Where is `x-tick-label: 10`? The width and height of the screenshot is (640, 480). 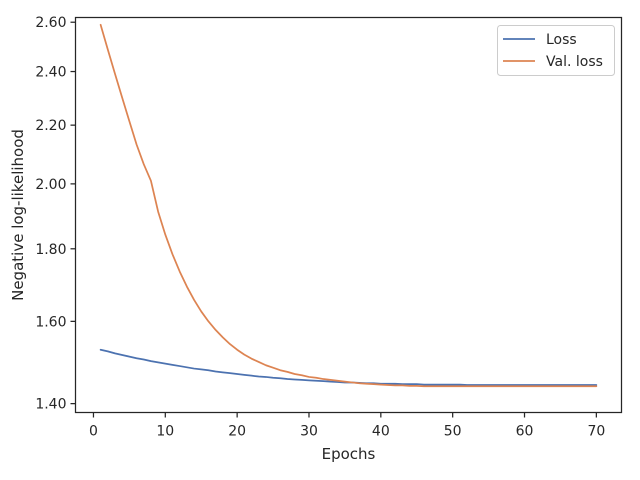
x-tick-label: 10 is located at coordinates (165, 432).